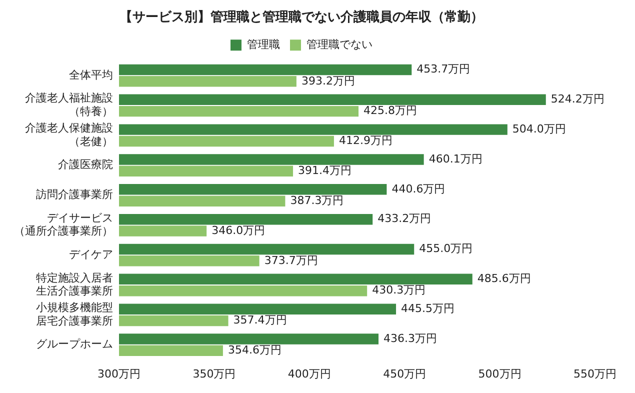 The height and width of the screenshot is (393, 635). Describe the element at coordinates (325, 171) in the screenshot. I see `data-label: 391.4万円` at that location.